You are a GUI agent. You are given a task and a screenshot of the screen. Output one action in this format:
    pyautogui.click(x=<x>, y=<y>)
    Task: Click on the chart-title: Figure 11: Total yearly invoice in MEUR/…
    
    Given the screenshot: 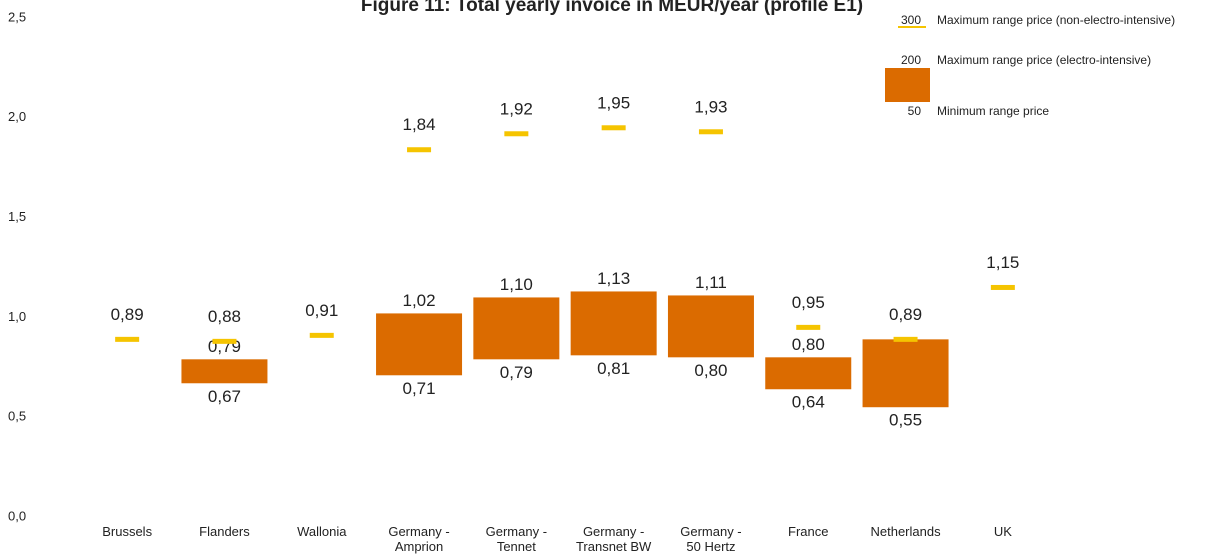 What is the action you would take?
    pyautogui.click(x=612, y=8)
    